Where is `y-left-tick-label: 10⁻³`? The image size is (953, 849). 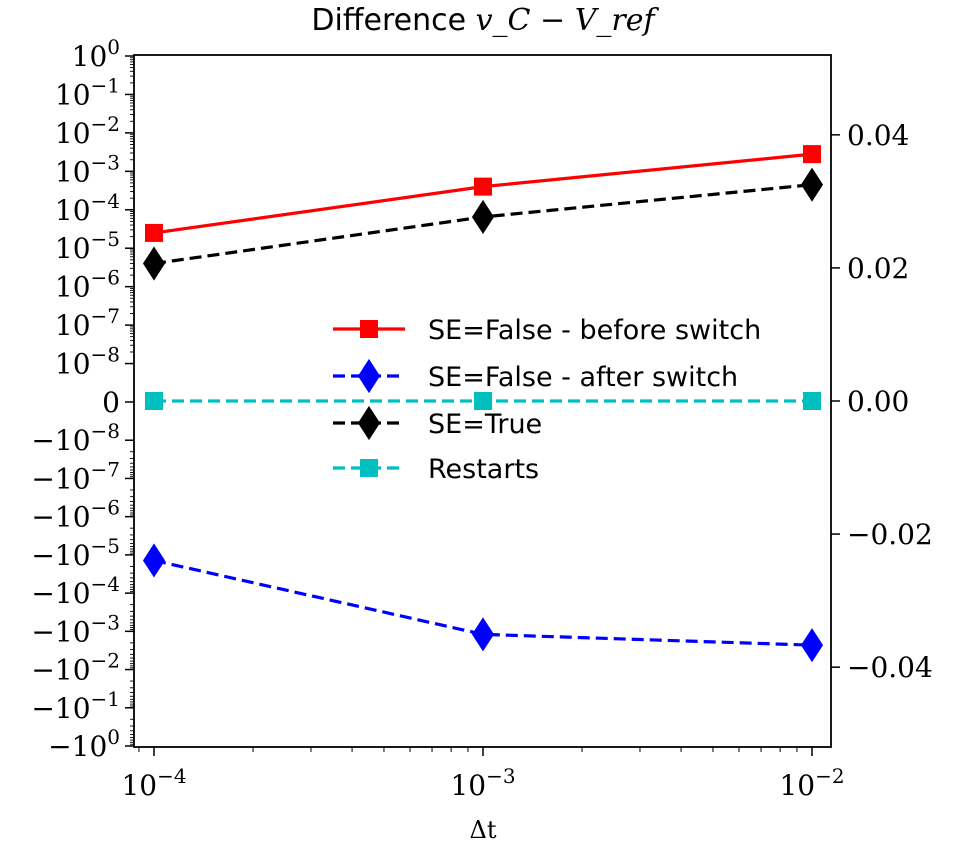 y-left-tick-label: 10⁻³ is located at coordinates (87, 169).